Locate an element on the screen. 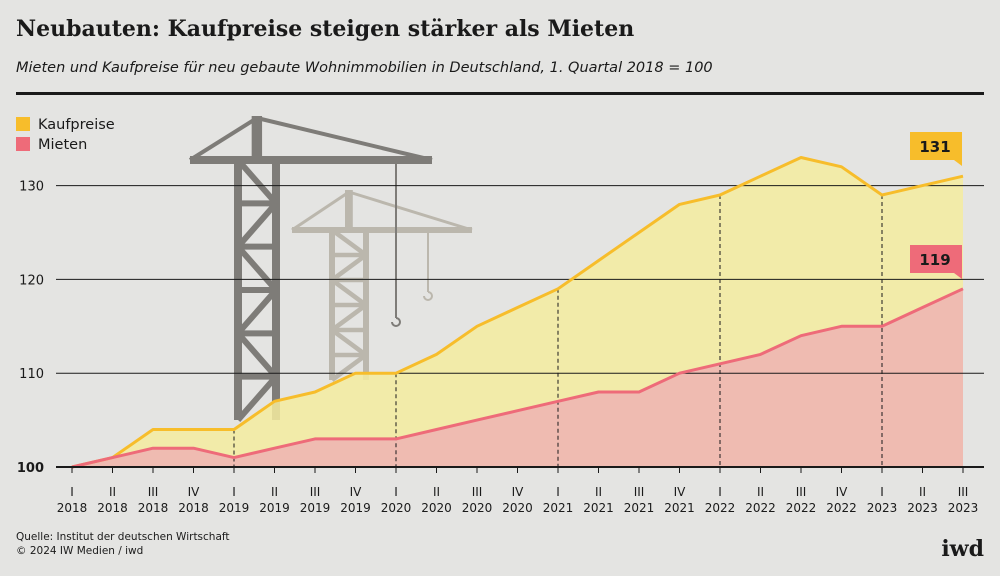  y-tick-label: 100 is located at coordinates (30, 468).